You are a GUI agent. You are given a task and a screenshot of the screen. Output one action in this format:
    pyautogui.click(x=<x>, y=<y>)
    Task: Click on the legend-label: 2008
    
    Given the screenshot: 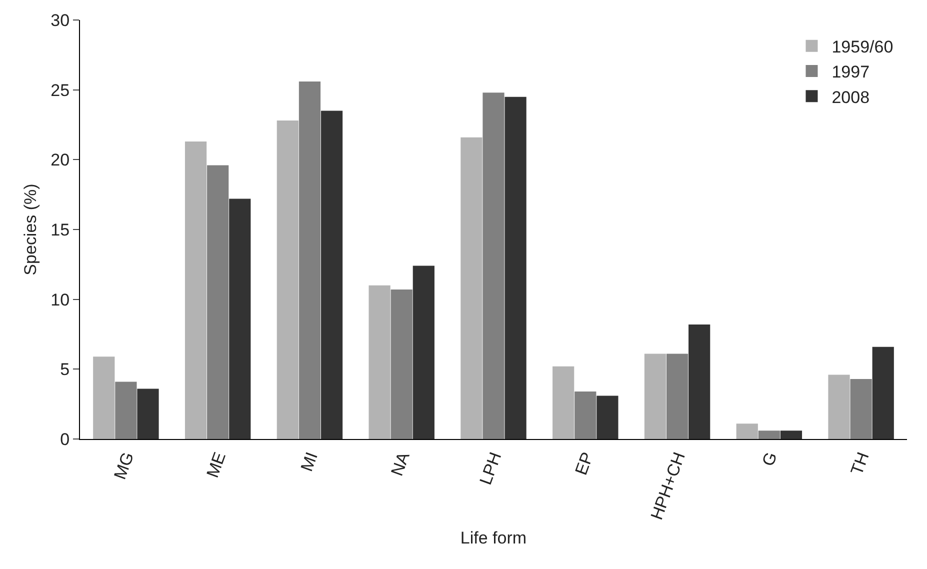 What is the action you would take?
    pyautogui.click(x=851, y=97)
    